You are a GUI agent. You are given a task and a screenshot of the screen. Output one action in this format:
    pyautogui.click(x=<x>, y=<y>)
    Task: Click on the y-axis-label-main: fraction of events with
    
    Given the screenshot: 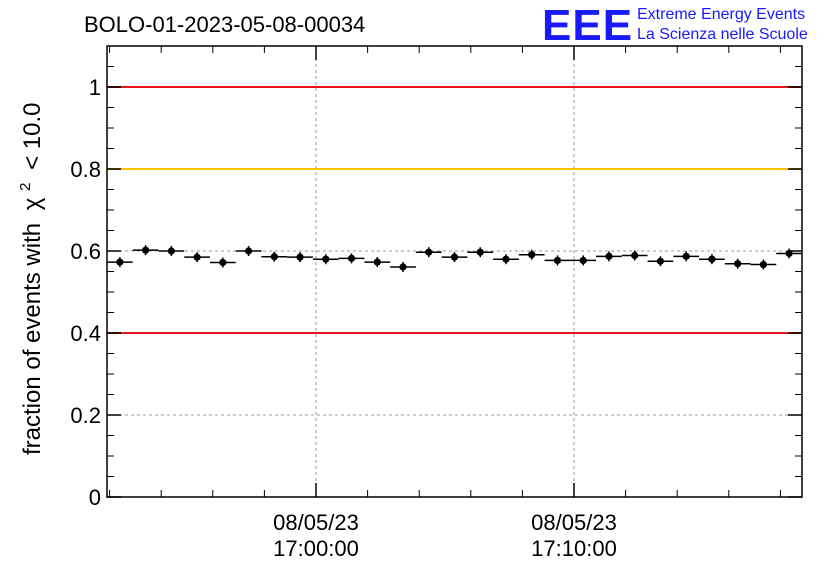 What is the action you would take?
    pyautogui.click(x=32, y=339)
    